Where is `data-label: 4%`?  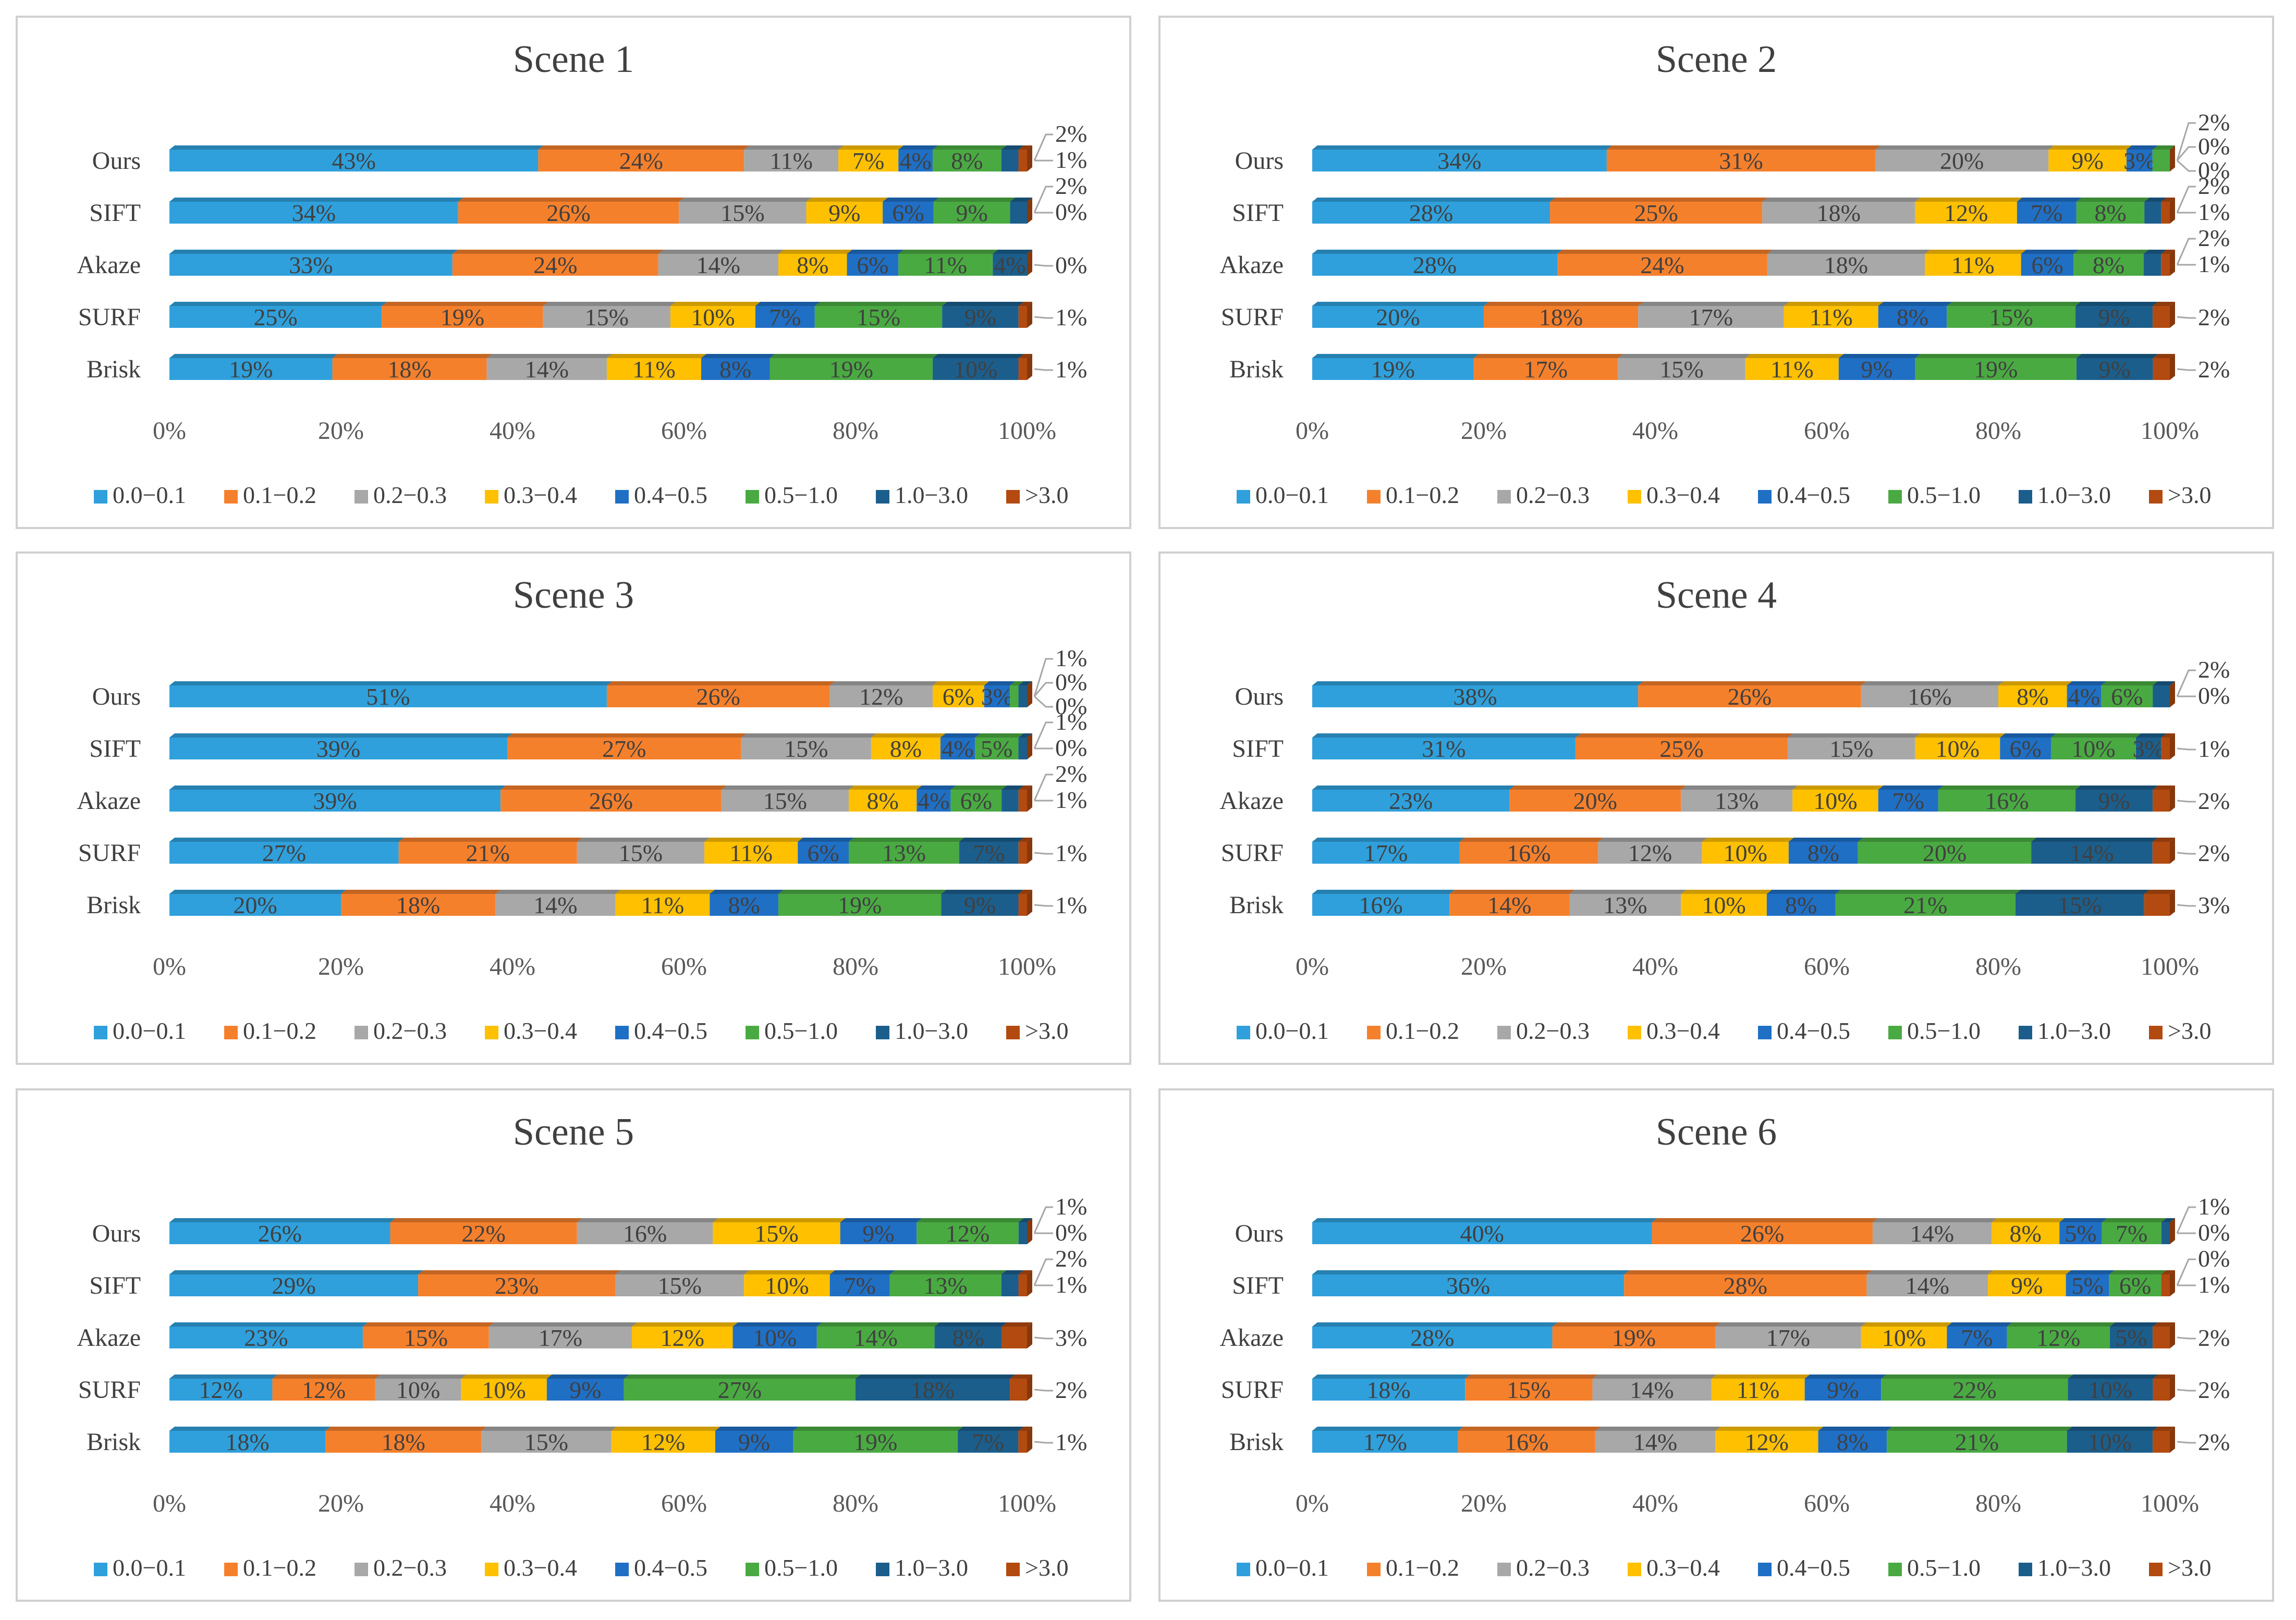
data-label: 4% is located at coordinates (1009, 265).